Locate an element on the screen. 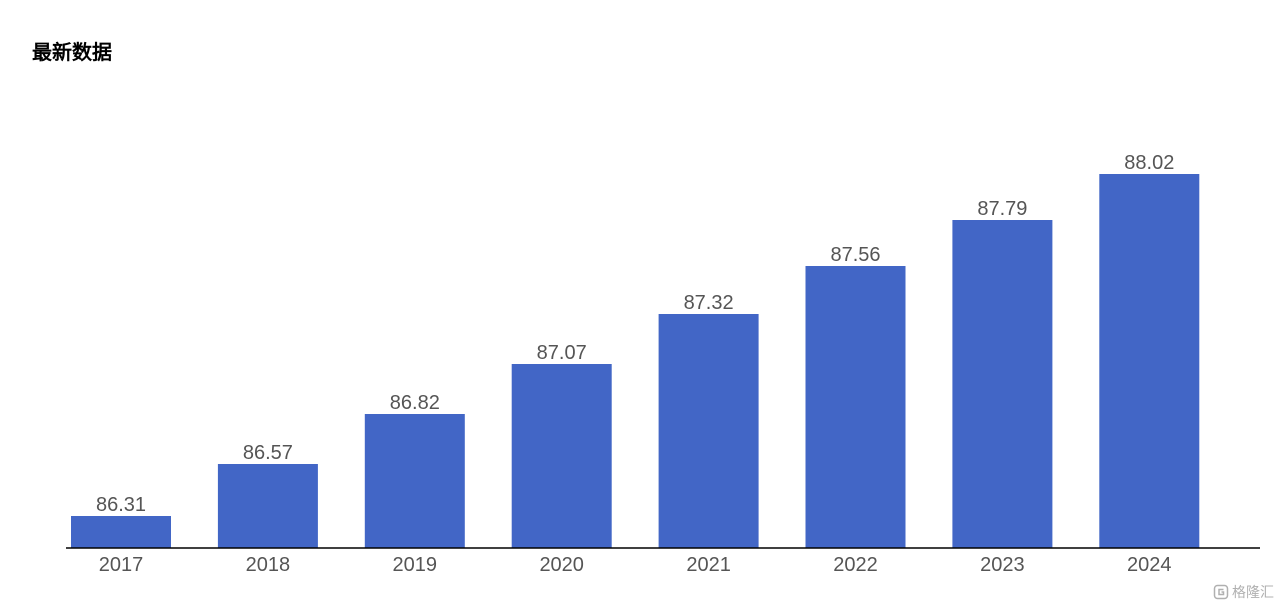 This screenshot has height=608, width=1280. bar-2021 is located at coordinates (708, 431).